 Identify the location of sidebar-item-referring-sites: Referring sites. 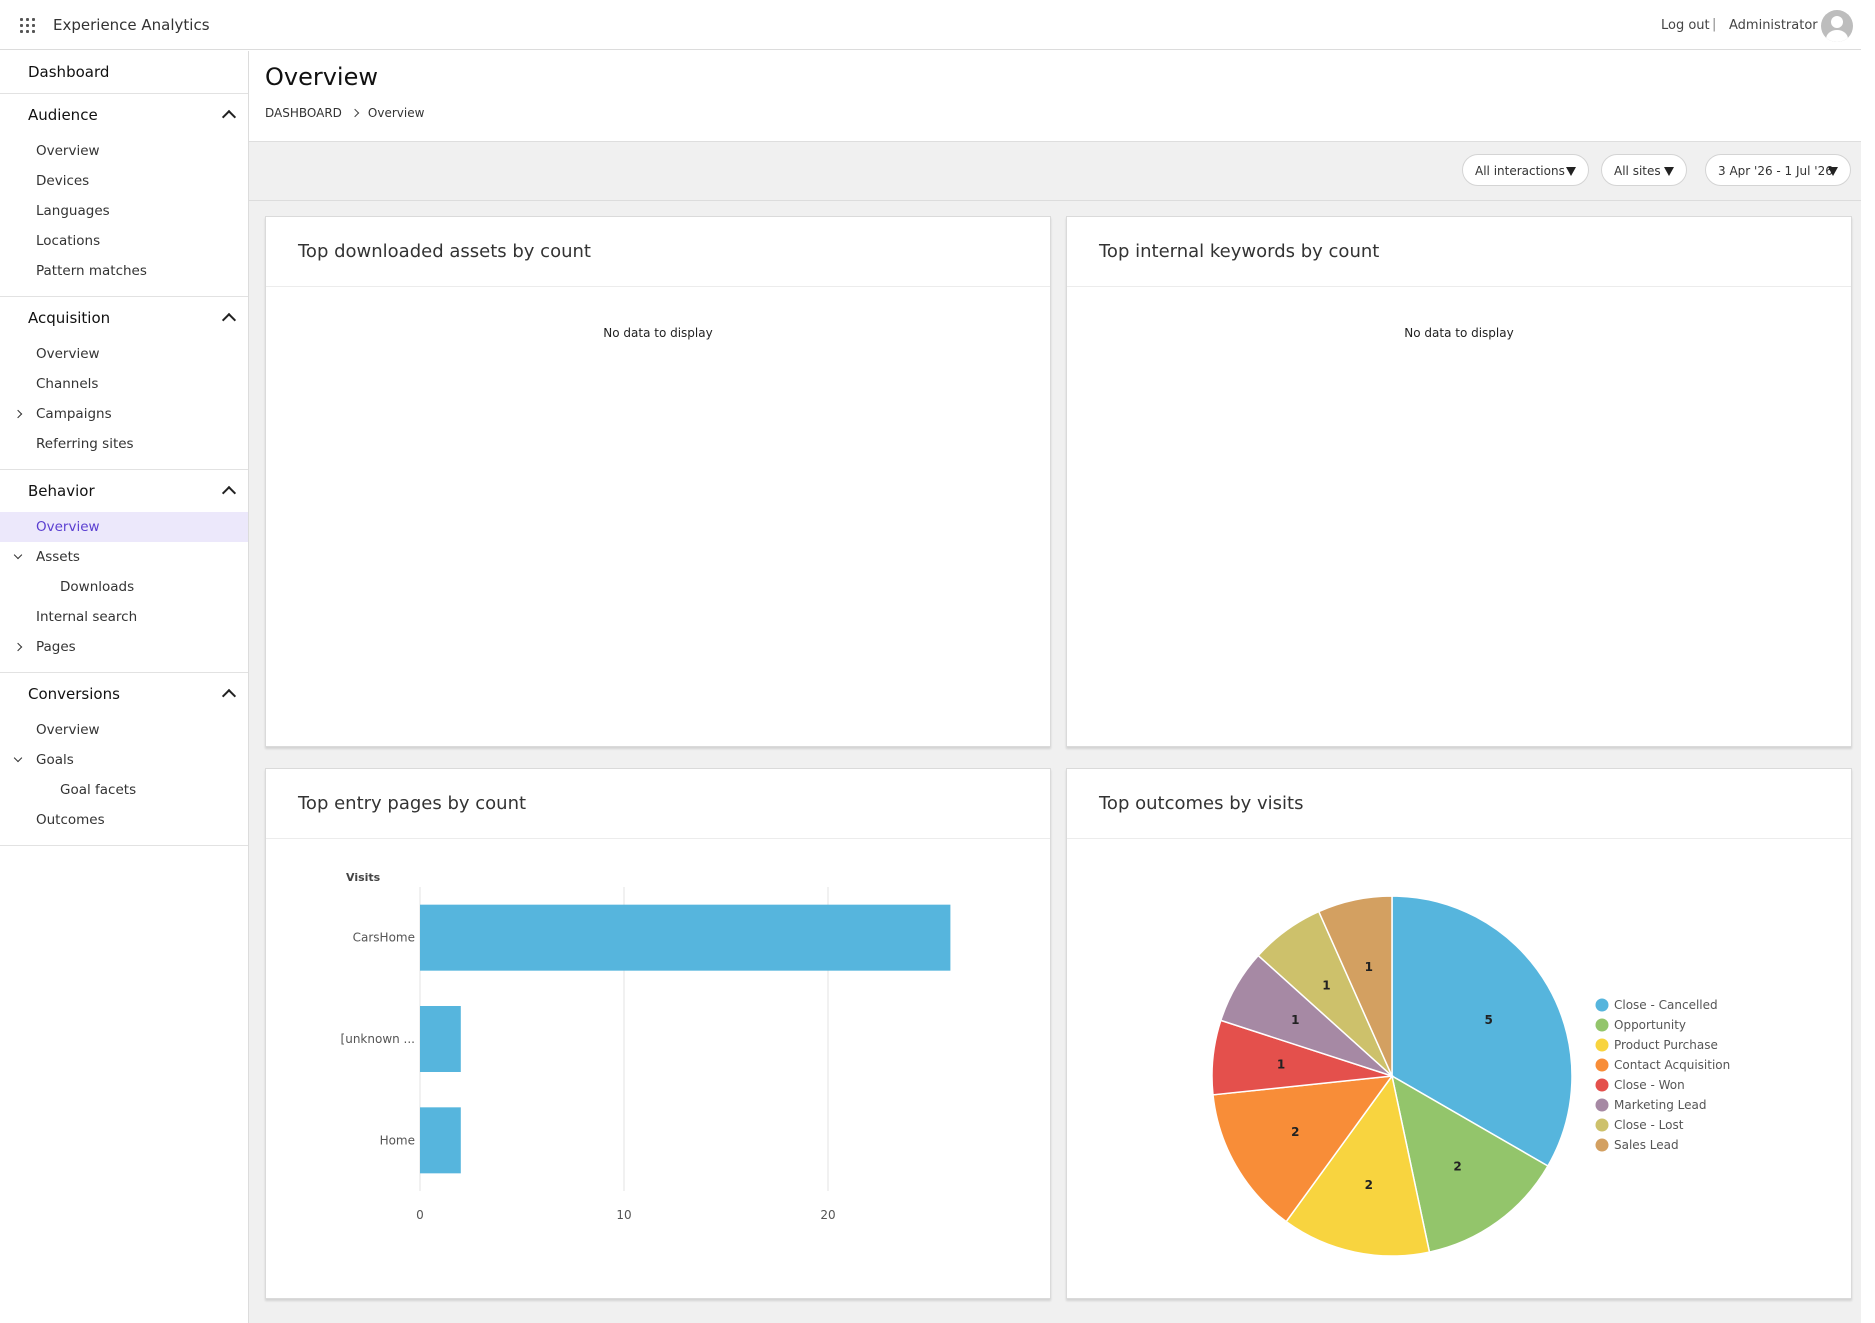
(85, 444).